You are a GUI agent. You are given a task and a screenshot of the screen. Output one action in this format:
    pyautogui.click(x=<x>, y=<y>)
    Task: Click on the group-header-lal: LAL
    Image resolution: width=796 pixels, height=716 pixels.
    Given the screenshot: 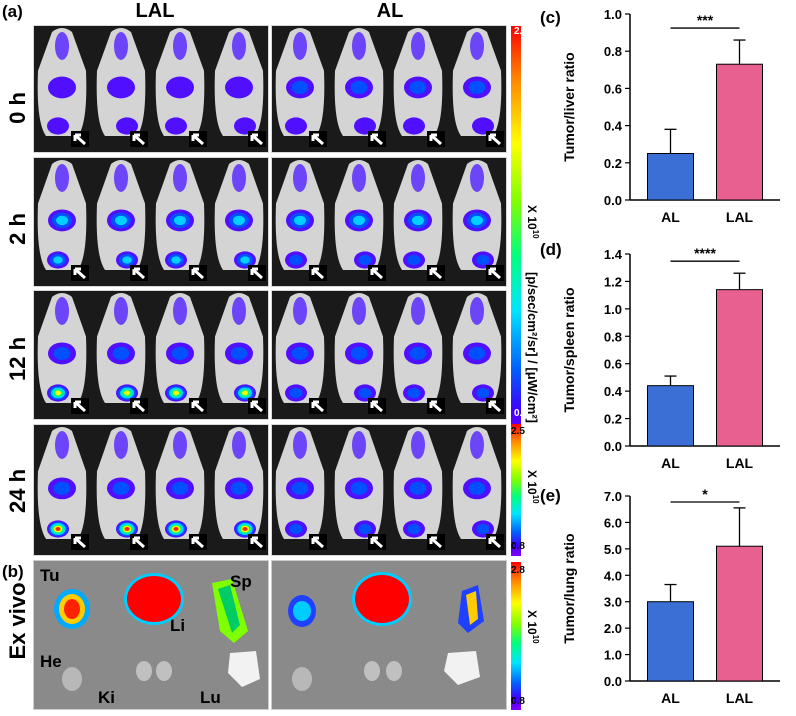 What is the action you would take?
    pyautogui.click(x=155, y=11)
    